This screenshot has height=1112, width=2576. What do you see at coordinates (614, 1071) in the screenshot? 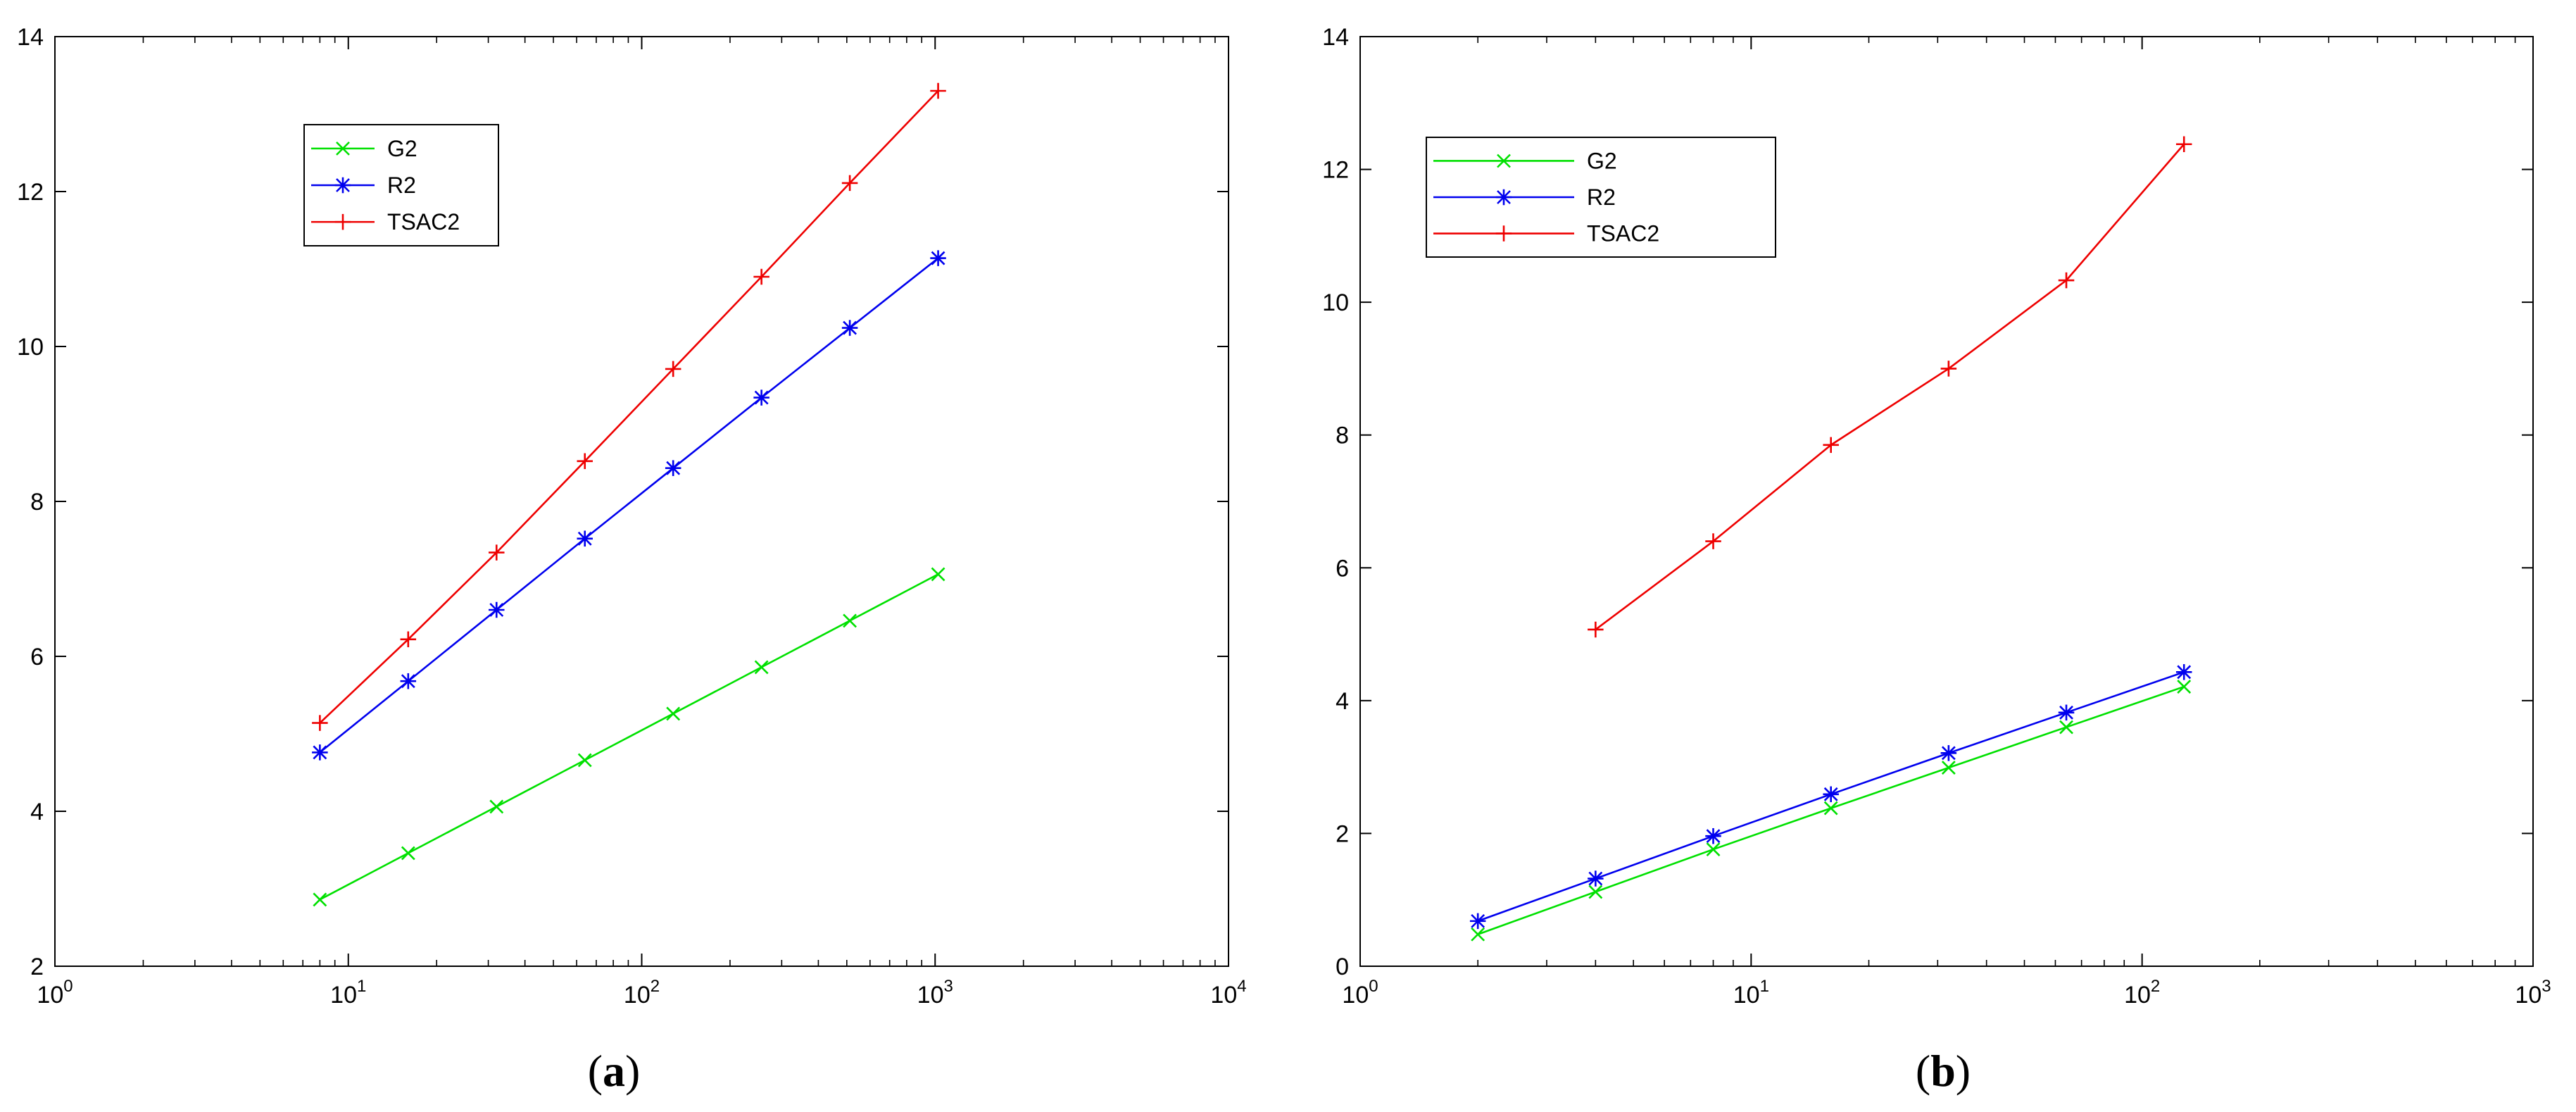
I see `panel-label: (a)` at bounding box center [614, 1071].